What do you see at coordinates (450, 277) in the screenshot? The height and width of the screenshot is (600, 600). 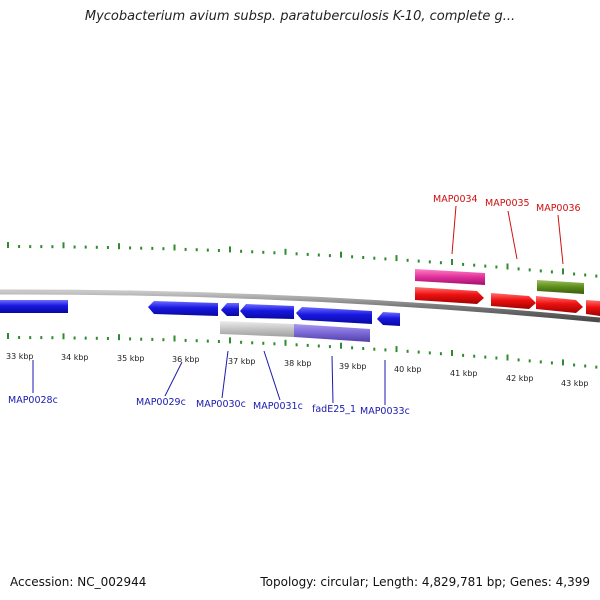 I see `pink-feature` at bounding box center [450, 277].